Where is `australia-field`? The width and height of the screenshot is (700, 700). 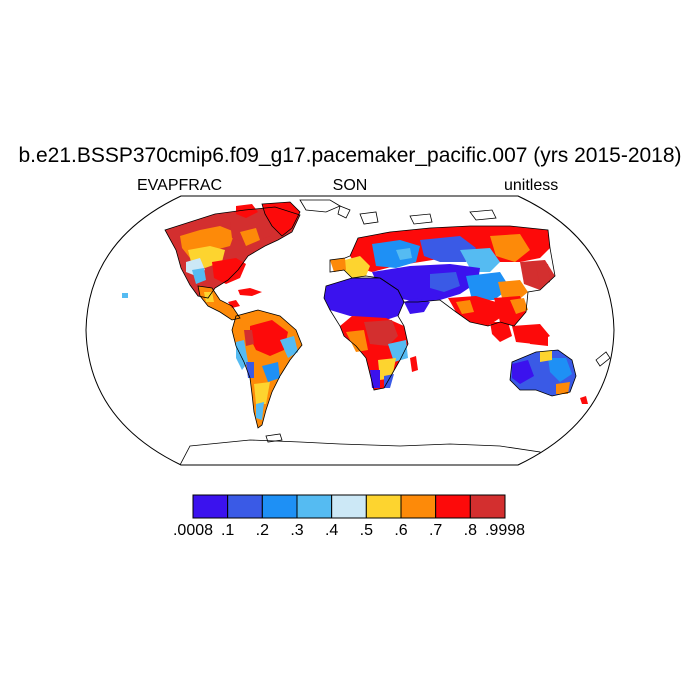
australia-field is located at coordinates (549, 377).